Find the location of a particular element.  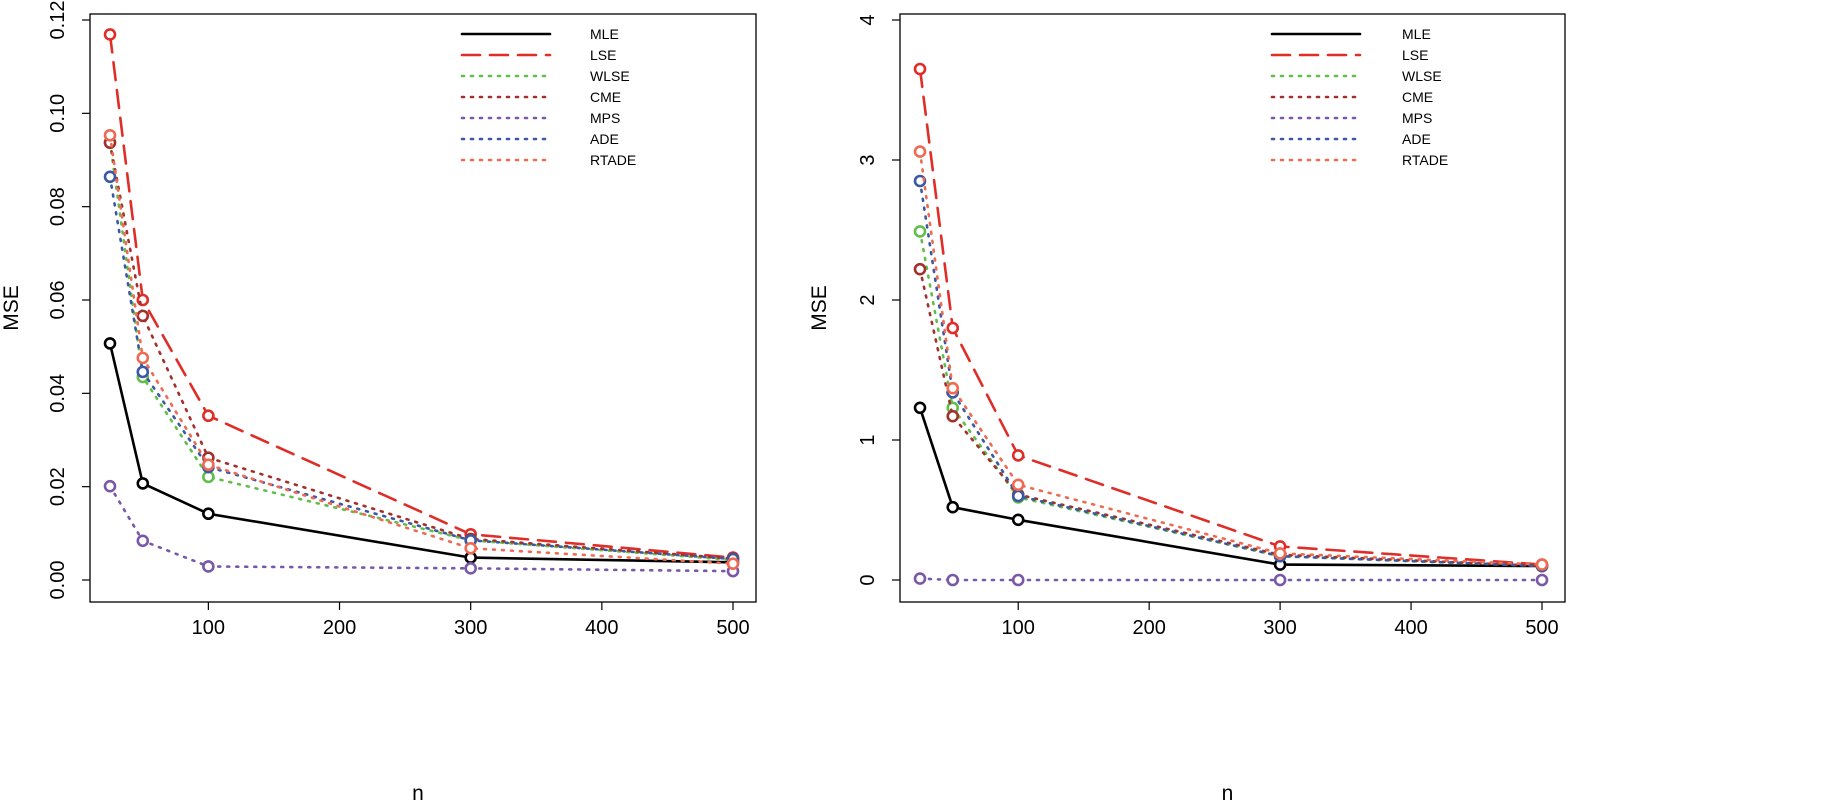

series-line is located at coordinates (1231, 399).